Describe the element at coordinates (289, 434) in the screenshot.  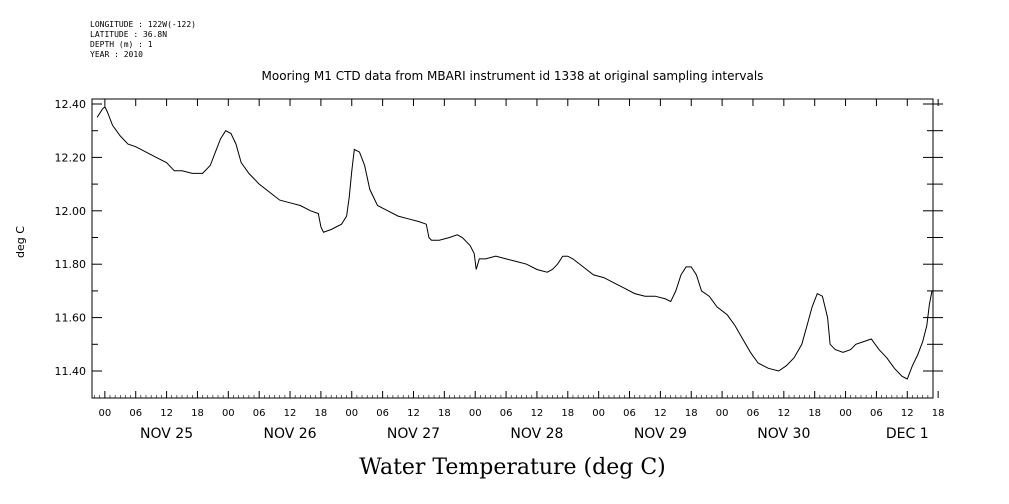
I see `x-day-label: NOV 26` at that location.